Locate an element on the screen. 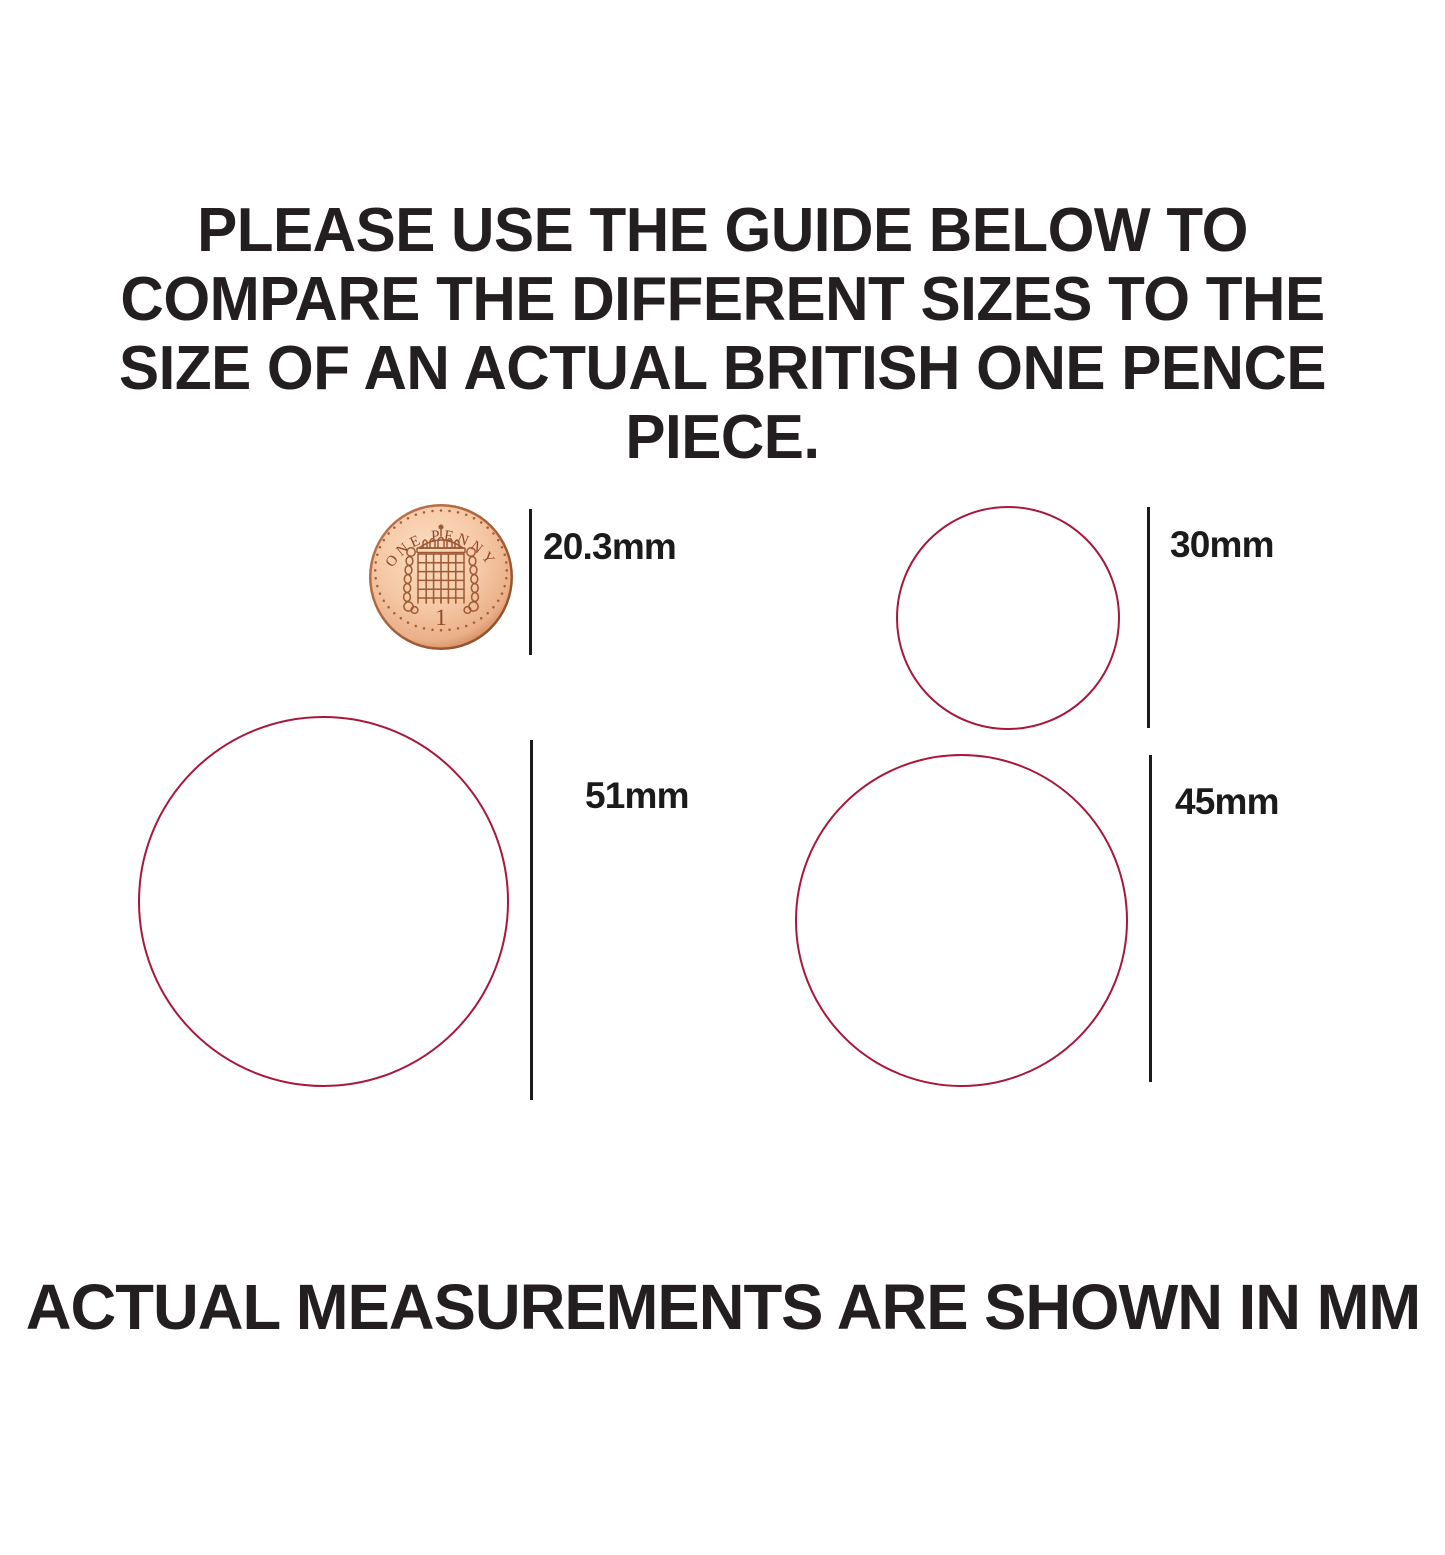 This screenshot has height=1555, width=1445. size-circle-51mm is located at coordinates (323, 901).